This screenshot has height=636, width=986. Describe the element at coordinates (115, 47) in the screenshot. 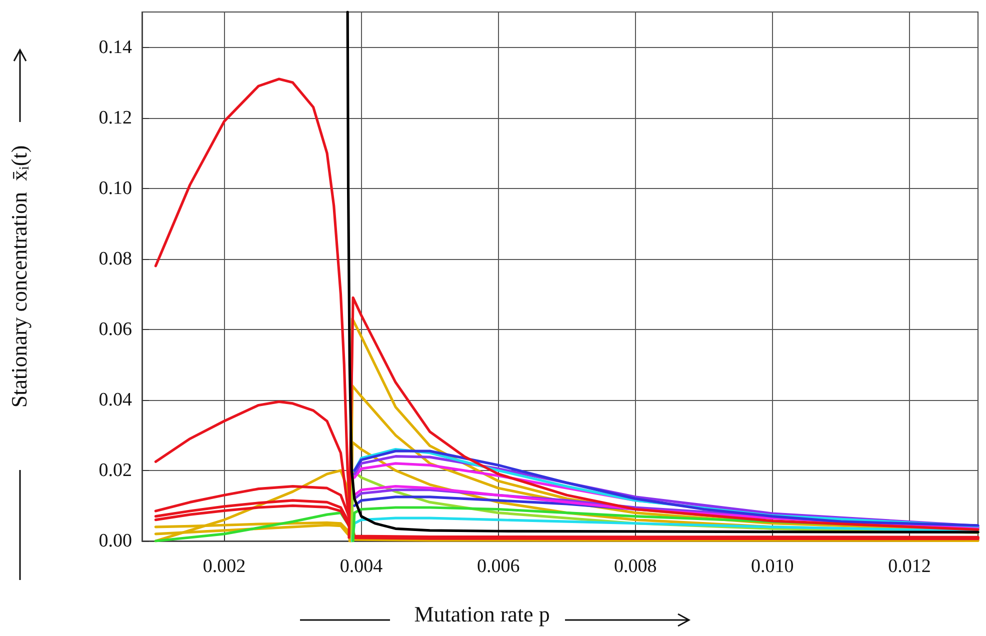

I see `y-tick-label: 0.14` at that location.